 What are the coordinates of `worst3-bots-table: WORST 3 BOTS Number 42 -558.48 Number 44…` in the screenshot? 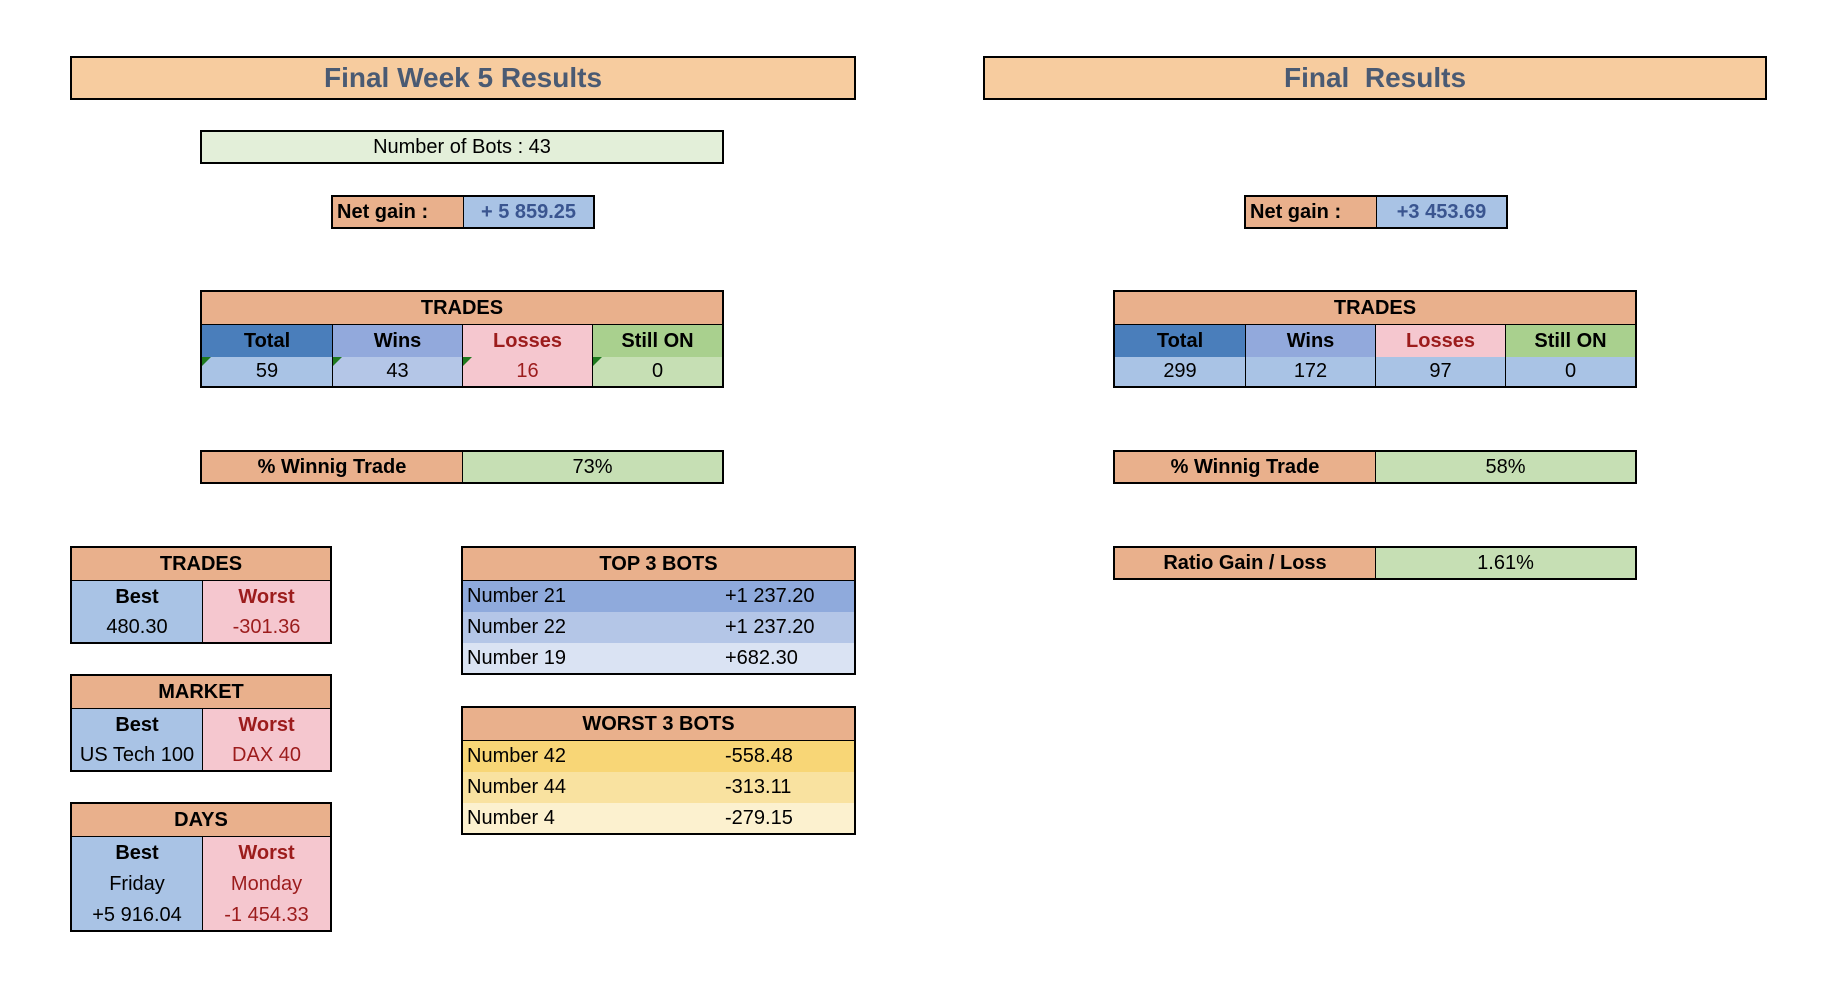 It's located at (658, 770).